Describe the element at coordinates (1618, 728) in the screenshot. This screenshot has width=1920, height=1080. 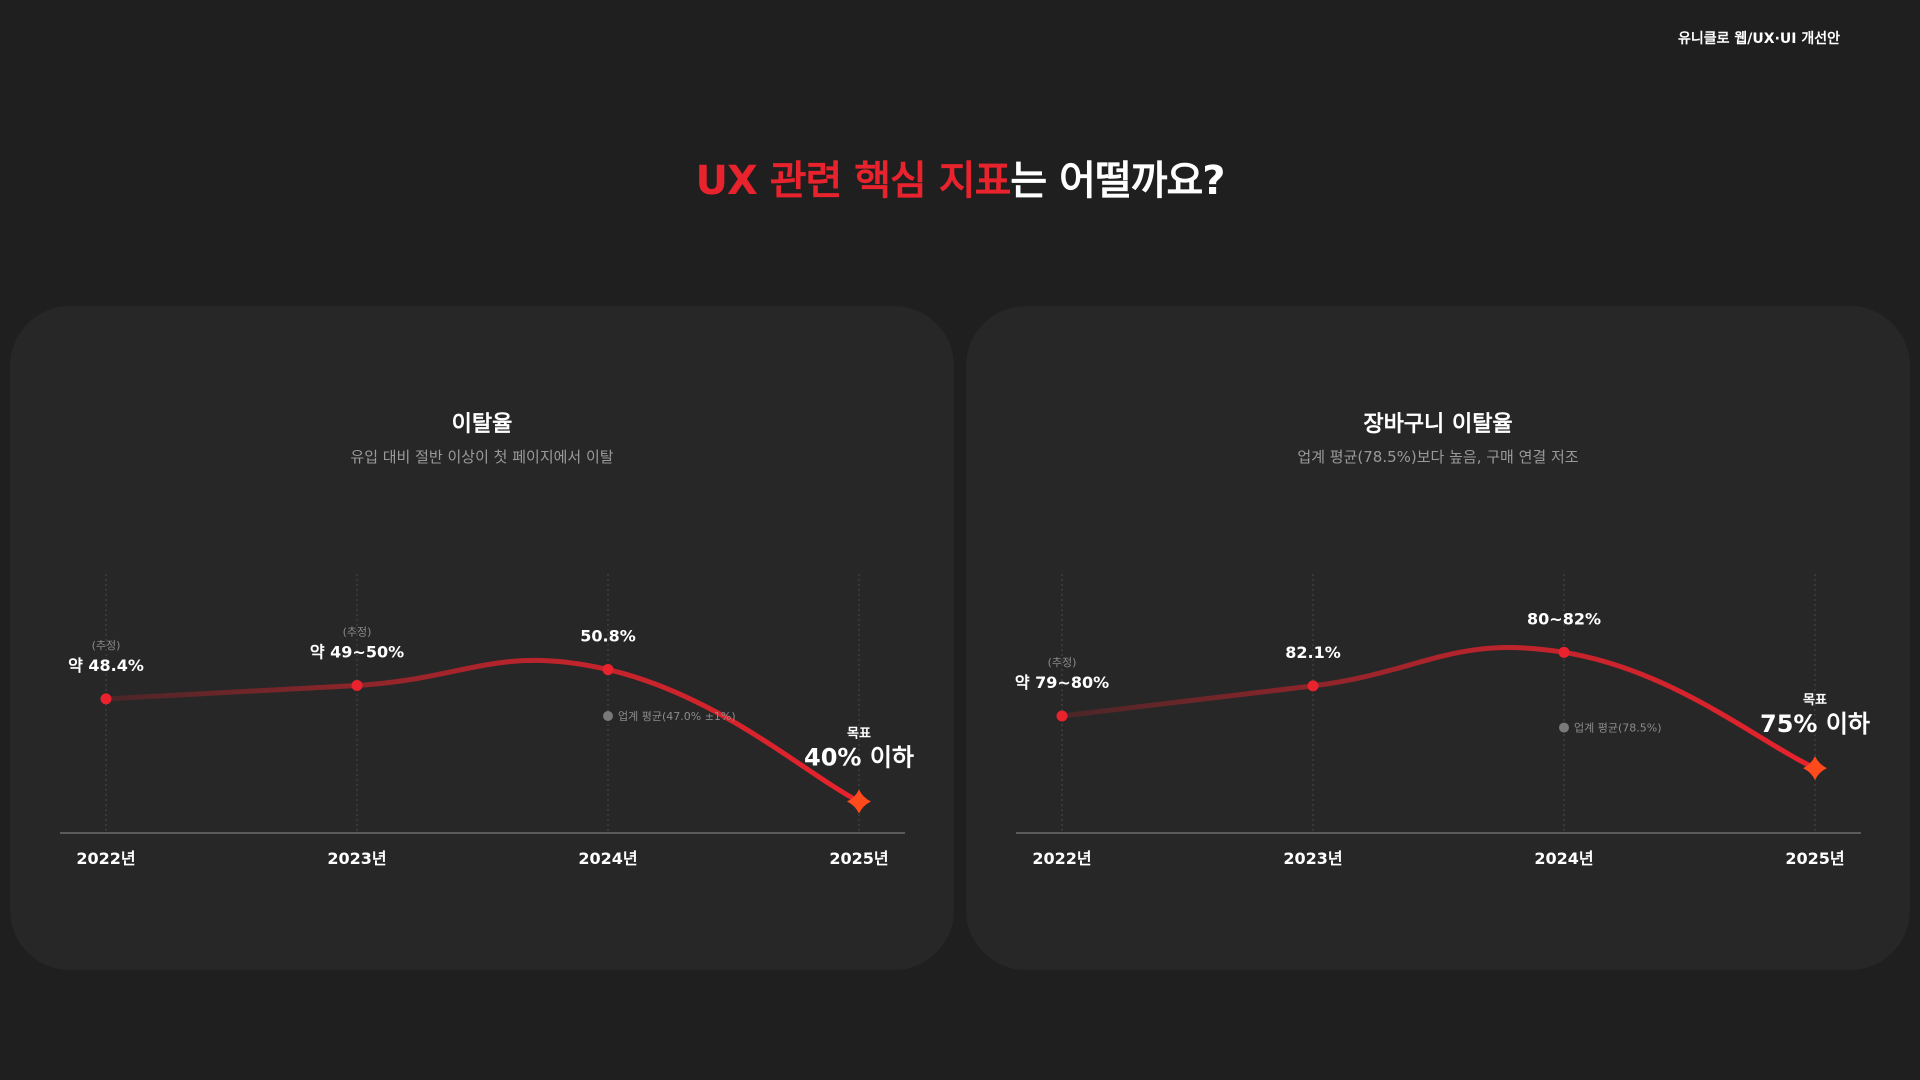
I see `average-label: 업계 평균(78.5%)` at that location.